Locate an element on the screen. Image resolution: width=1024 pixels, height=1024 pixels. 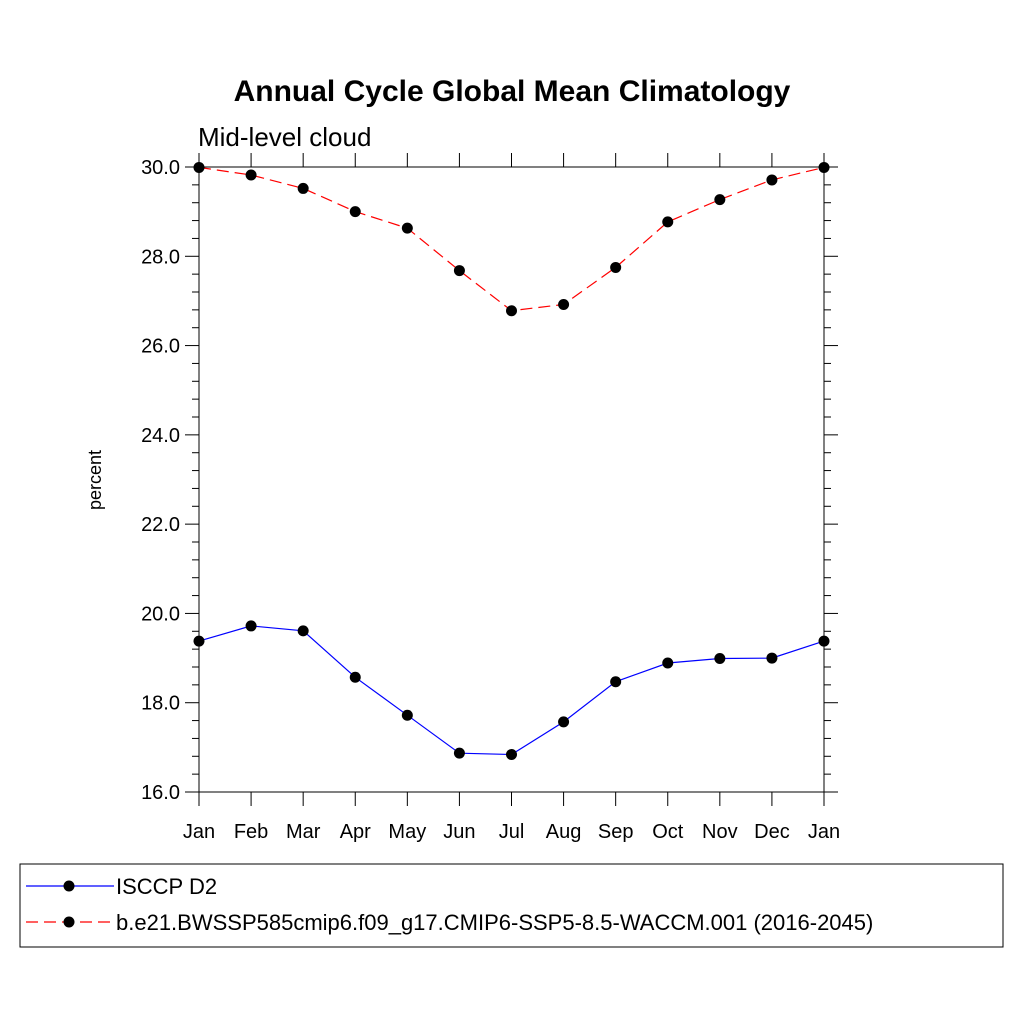
legend-box is located at coordinates (511, 905).